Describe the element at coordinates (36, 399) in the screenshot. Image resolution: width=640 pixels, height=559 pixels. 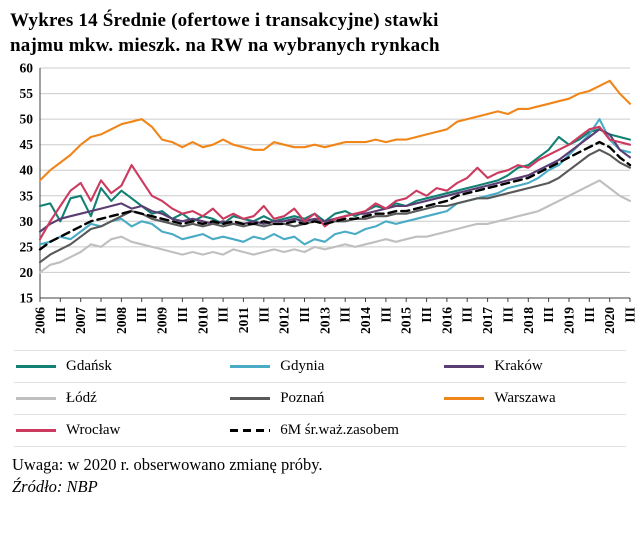
I see `legend-marker-lodz` at that location.